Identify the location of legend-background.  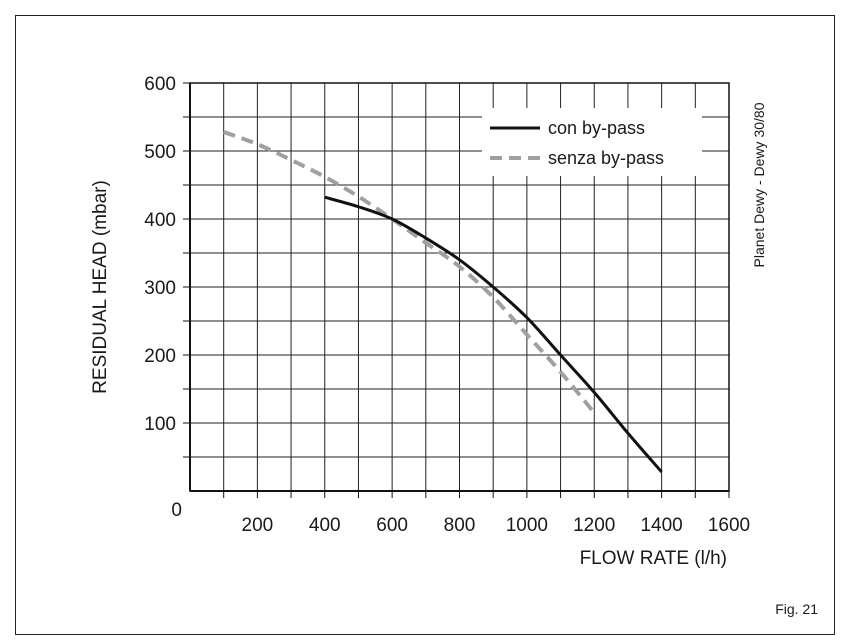
(592, 142).